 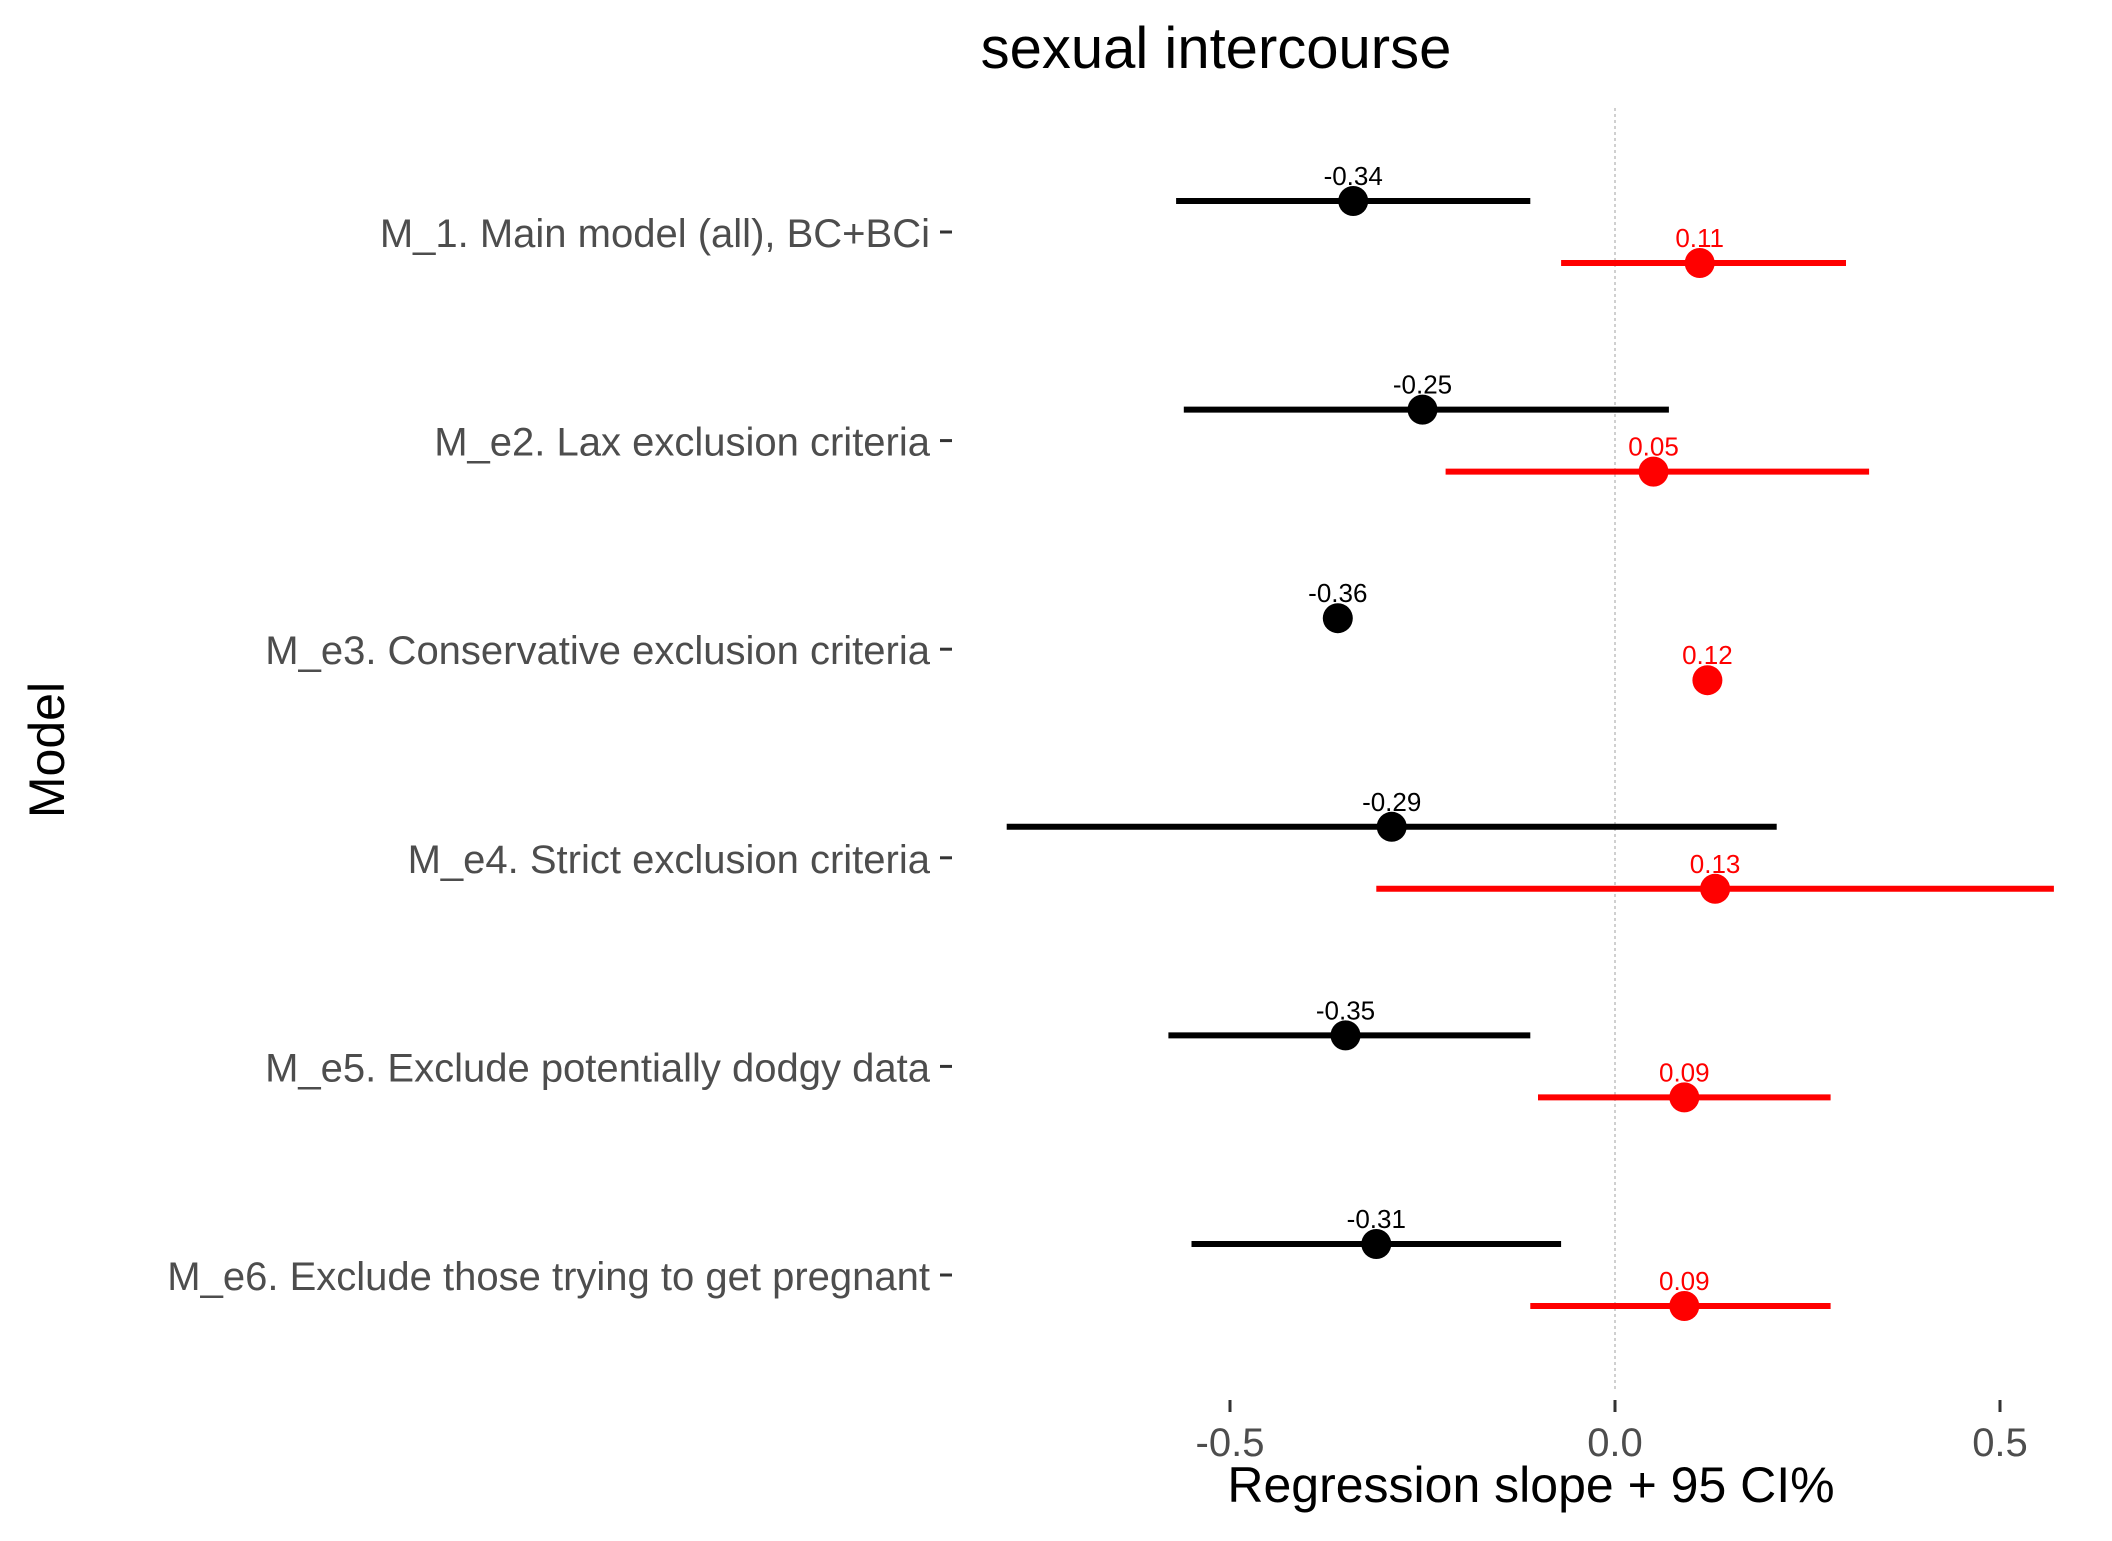 What do you see at coordinates (1615, 1443) in the screenshot?
I see `x-tick-label: 0.0` at bounding box center [1615, 1443].